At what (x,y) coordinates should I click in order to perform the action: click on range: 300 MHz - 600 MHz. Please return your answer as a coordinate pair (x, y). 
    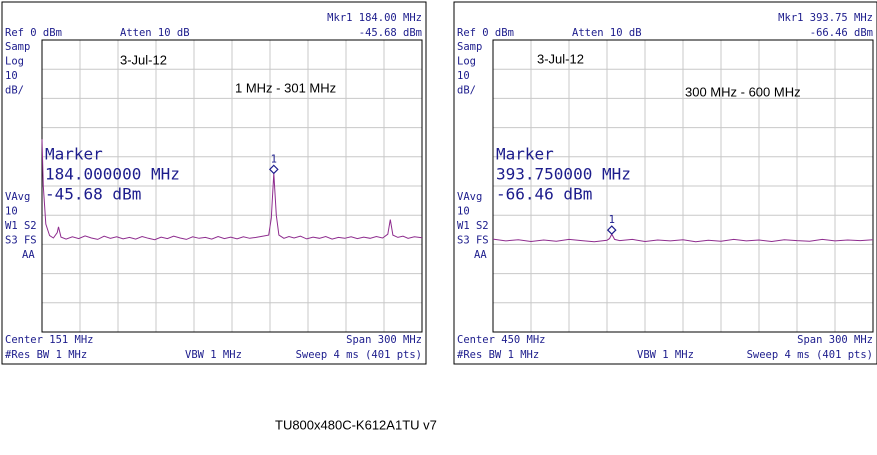
    Looking at the image, I should click on (743, 91).